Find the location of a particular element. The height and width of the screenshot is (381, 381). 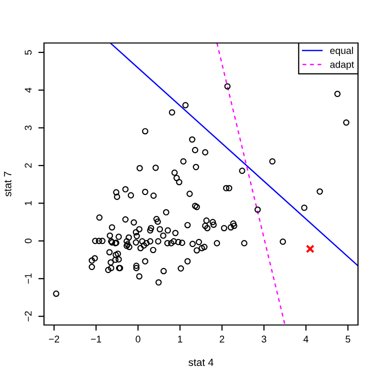

x-axis-title: stat 4 is located at coordinates (201, 362).